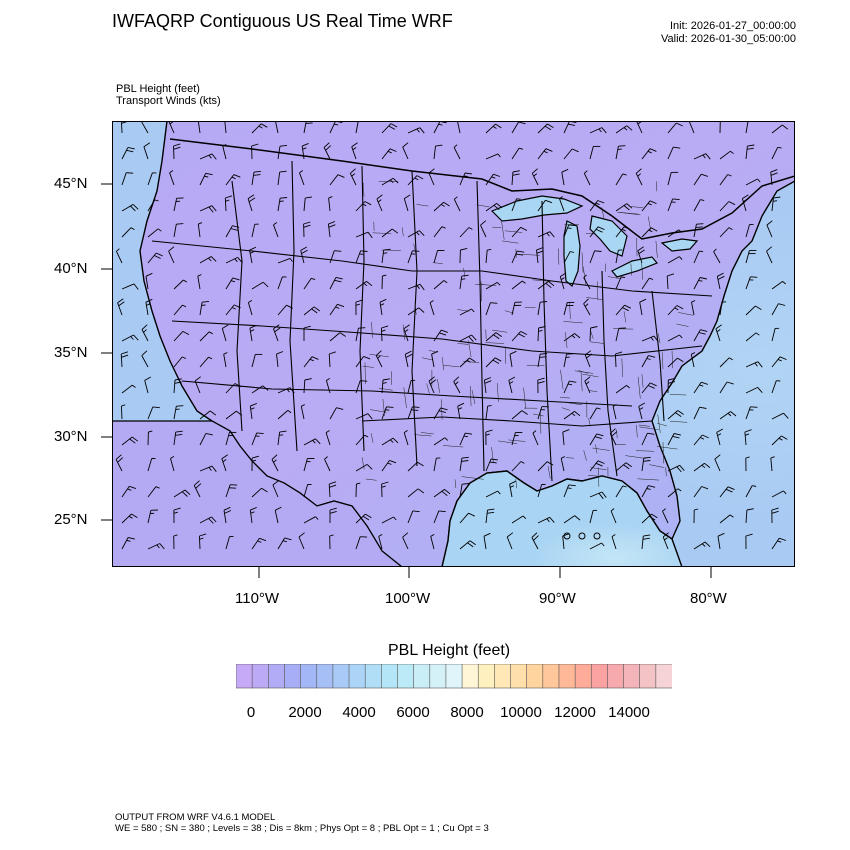  What do you see at coordinates (158, 89) in the screenshot?
I see `field-label-pbl: PBL Height (feet)` at bounding box center [158, 89].